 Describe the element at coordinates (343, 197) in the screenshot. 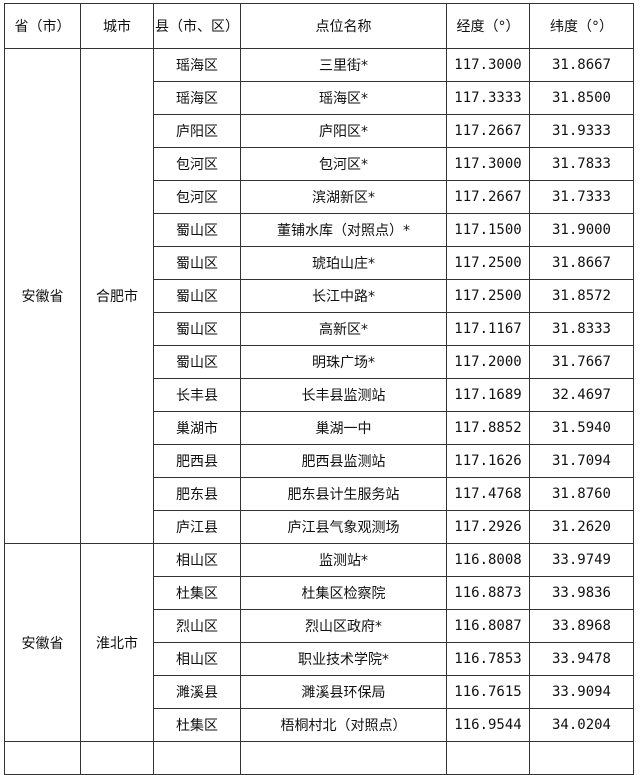

I see `site-name-cell: 滨湖新区*` at that location.